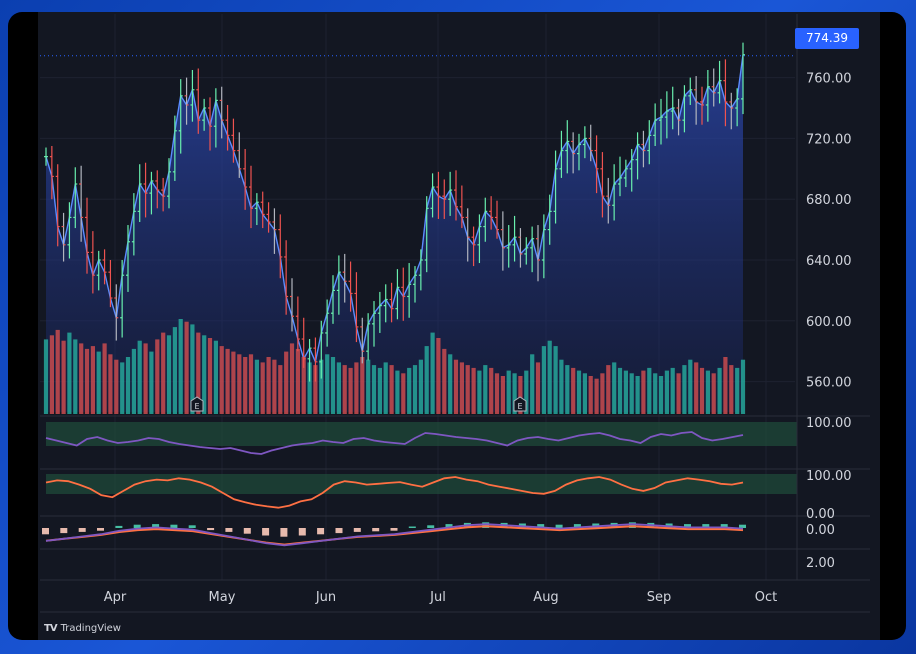 This screenshot has height=654, width=916. Describe the element at coordinates (829, 79) in the screenshot. I see `price-tick-label: 760.00` at that location.